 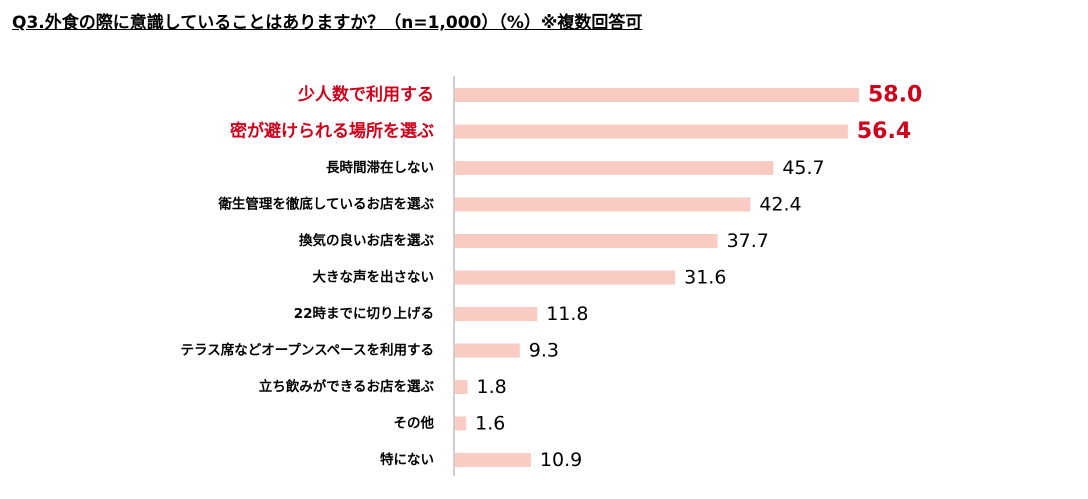 I want to click on category-label: 長時間滞在しない, so click(x=380, y=167).